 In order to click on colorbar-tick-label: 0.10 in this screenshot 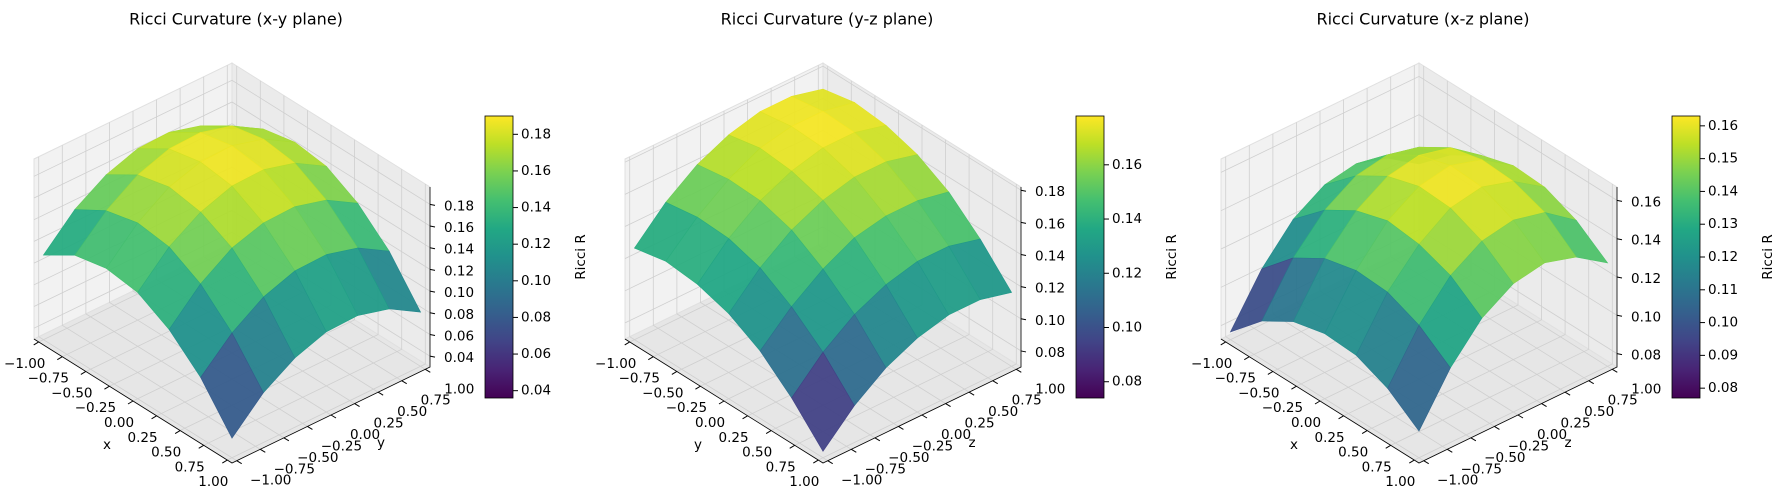, I will do `click(1723, 323)`.